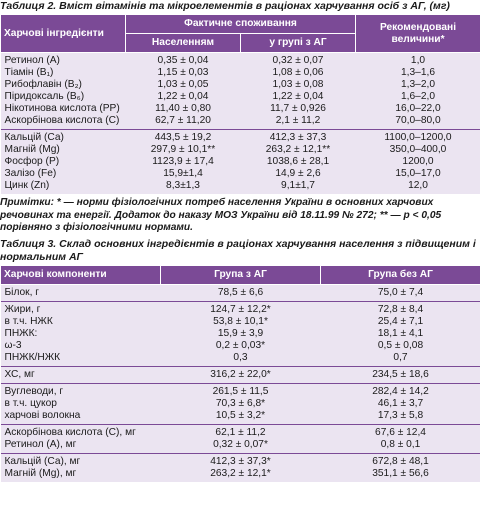 The width and height of the screenshot is (480, 509). I want to click on column-header: Населенням, so click(183, 43).